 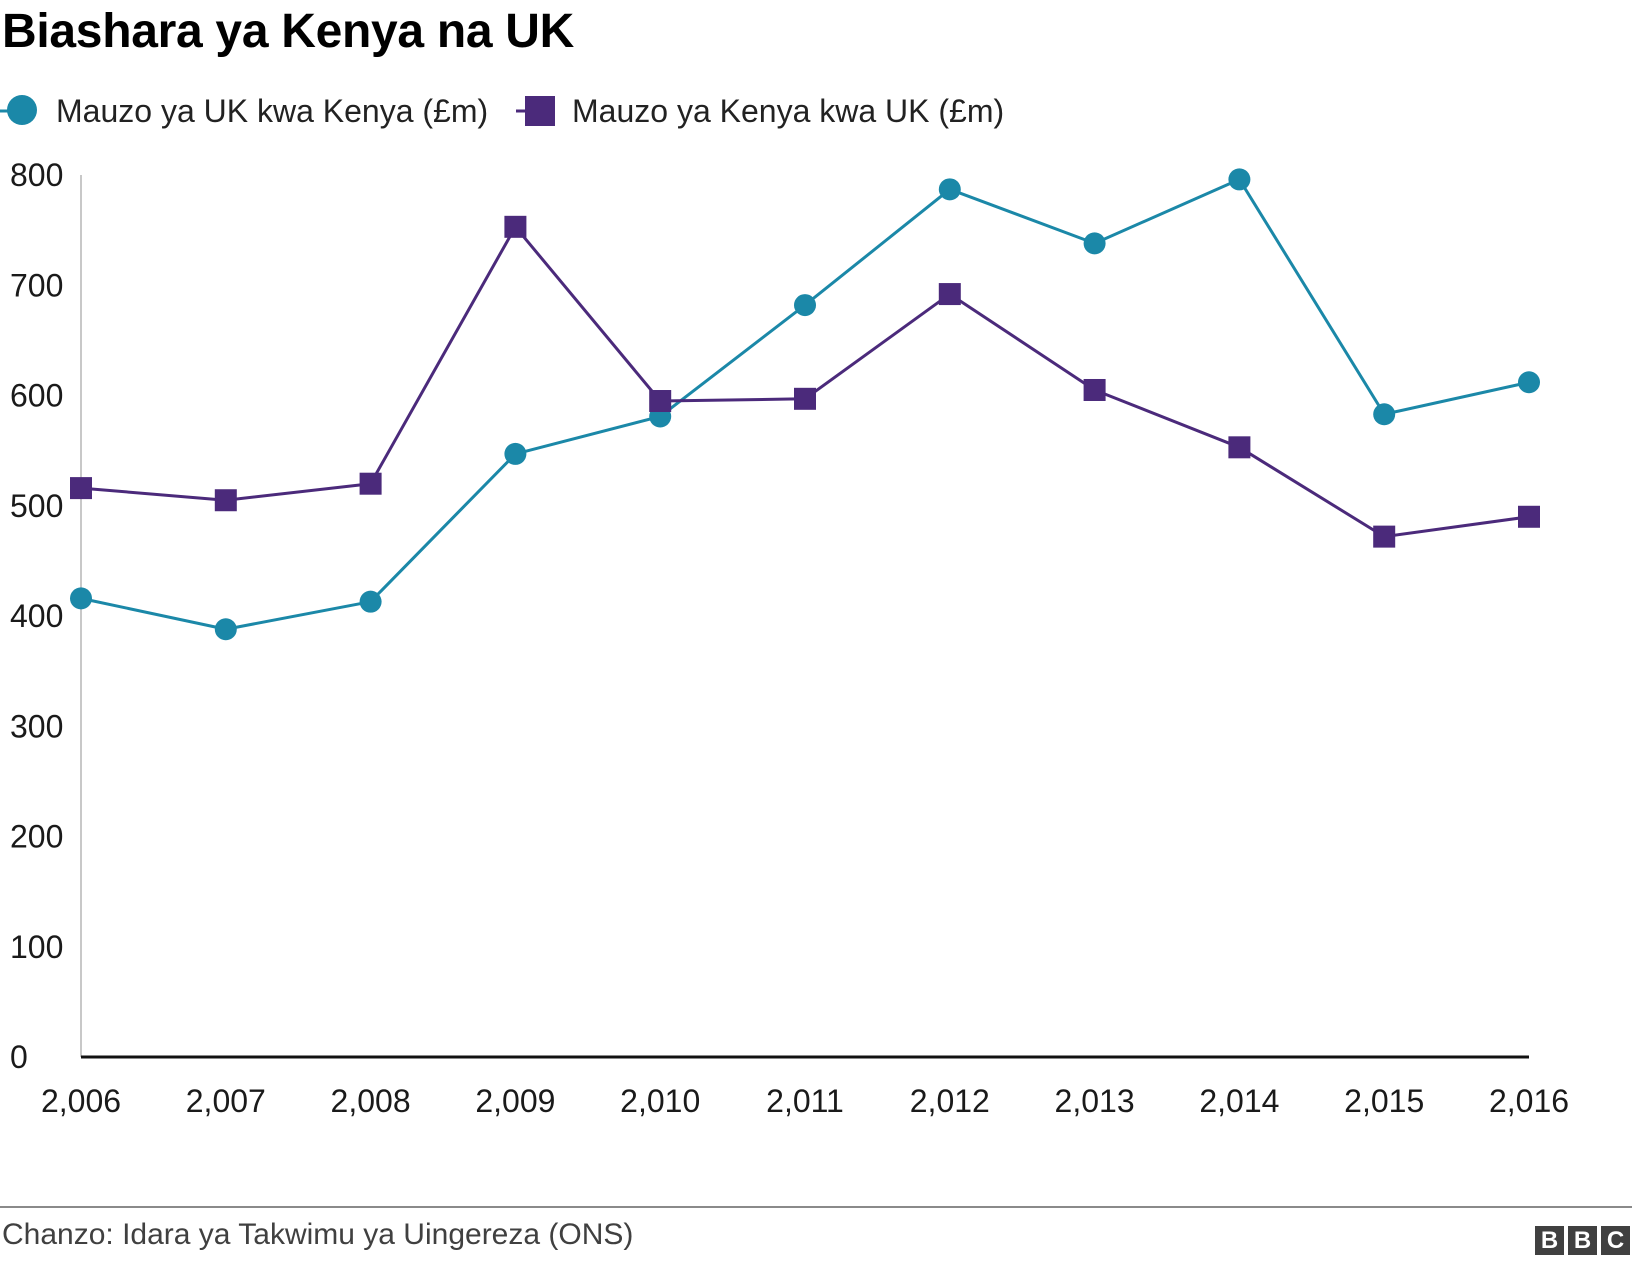 What do you see at coordinates (515, 1101) in the screenshot?
I see `x-tick-label: 2,009` at bounding box center [515, 1101].